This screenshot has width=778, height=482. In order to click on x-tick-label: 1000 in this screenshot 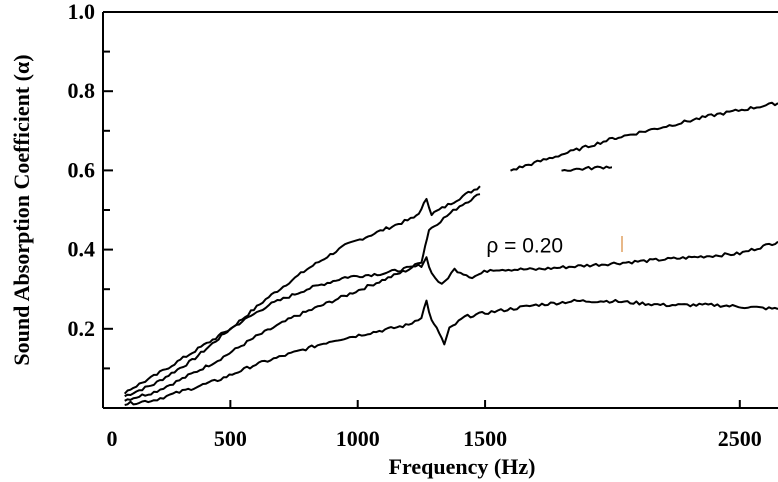, I will do `click(358, 438)`.